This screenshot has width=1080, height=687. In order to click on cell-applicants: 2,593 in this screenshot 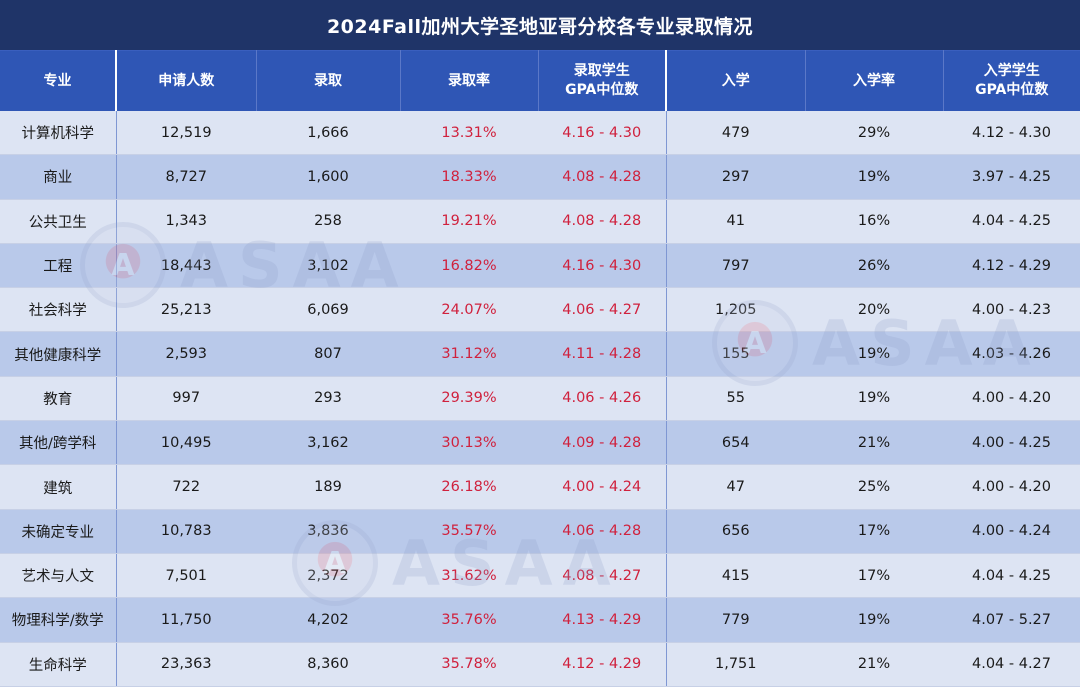, I will do `click(186, 354)`.